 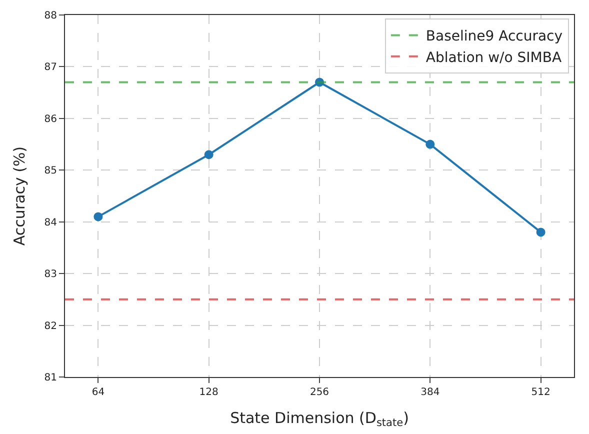 What do you see at coordinates (50, 222) in the screenshot?
I see `y-tick-label: 84` at bounding box center [50, 222].